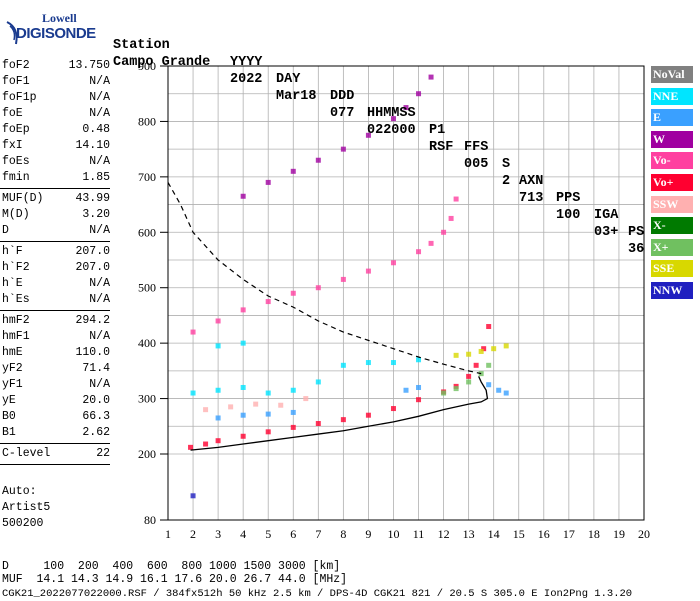 This screenshot has width=700, height=601. What do you see at coordinates (672, 96) in the screenshot?
I see `legend-item-nne: NNE` at bounding box center [672, 96].